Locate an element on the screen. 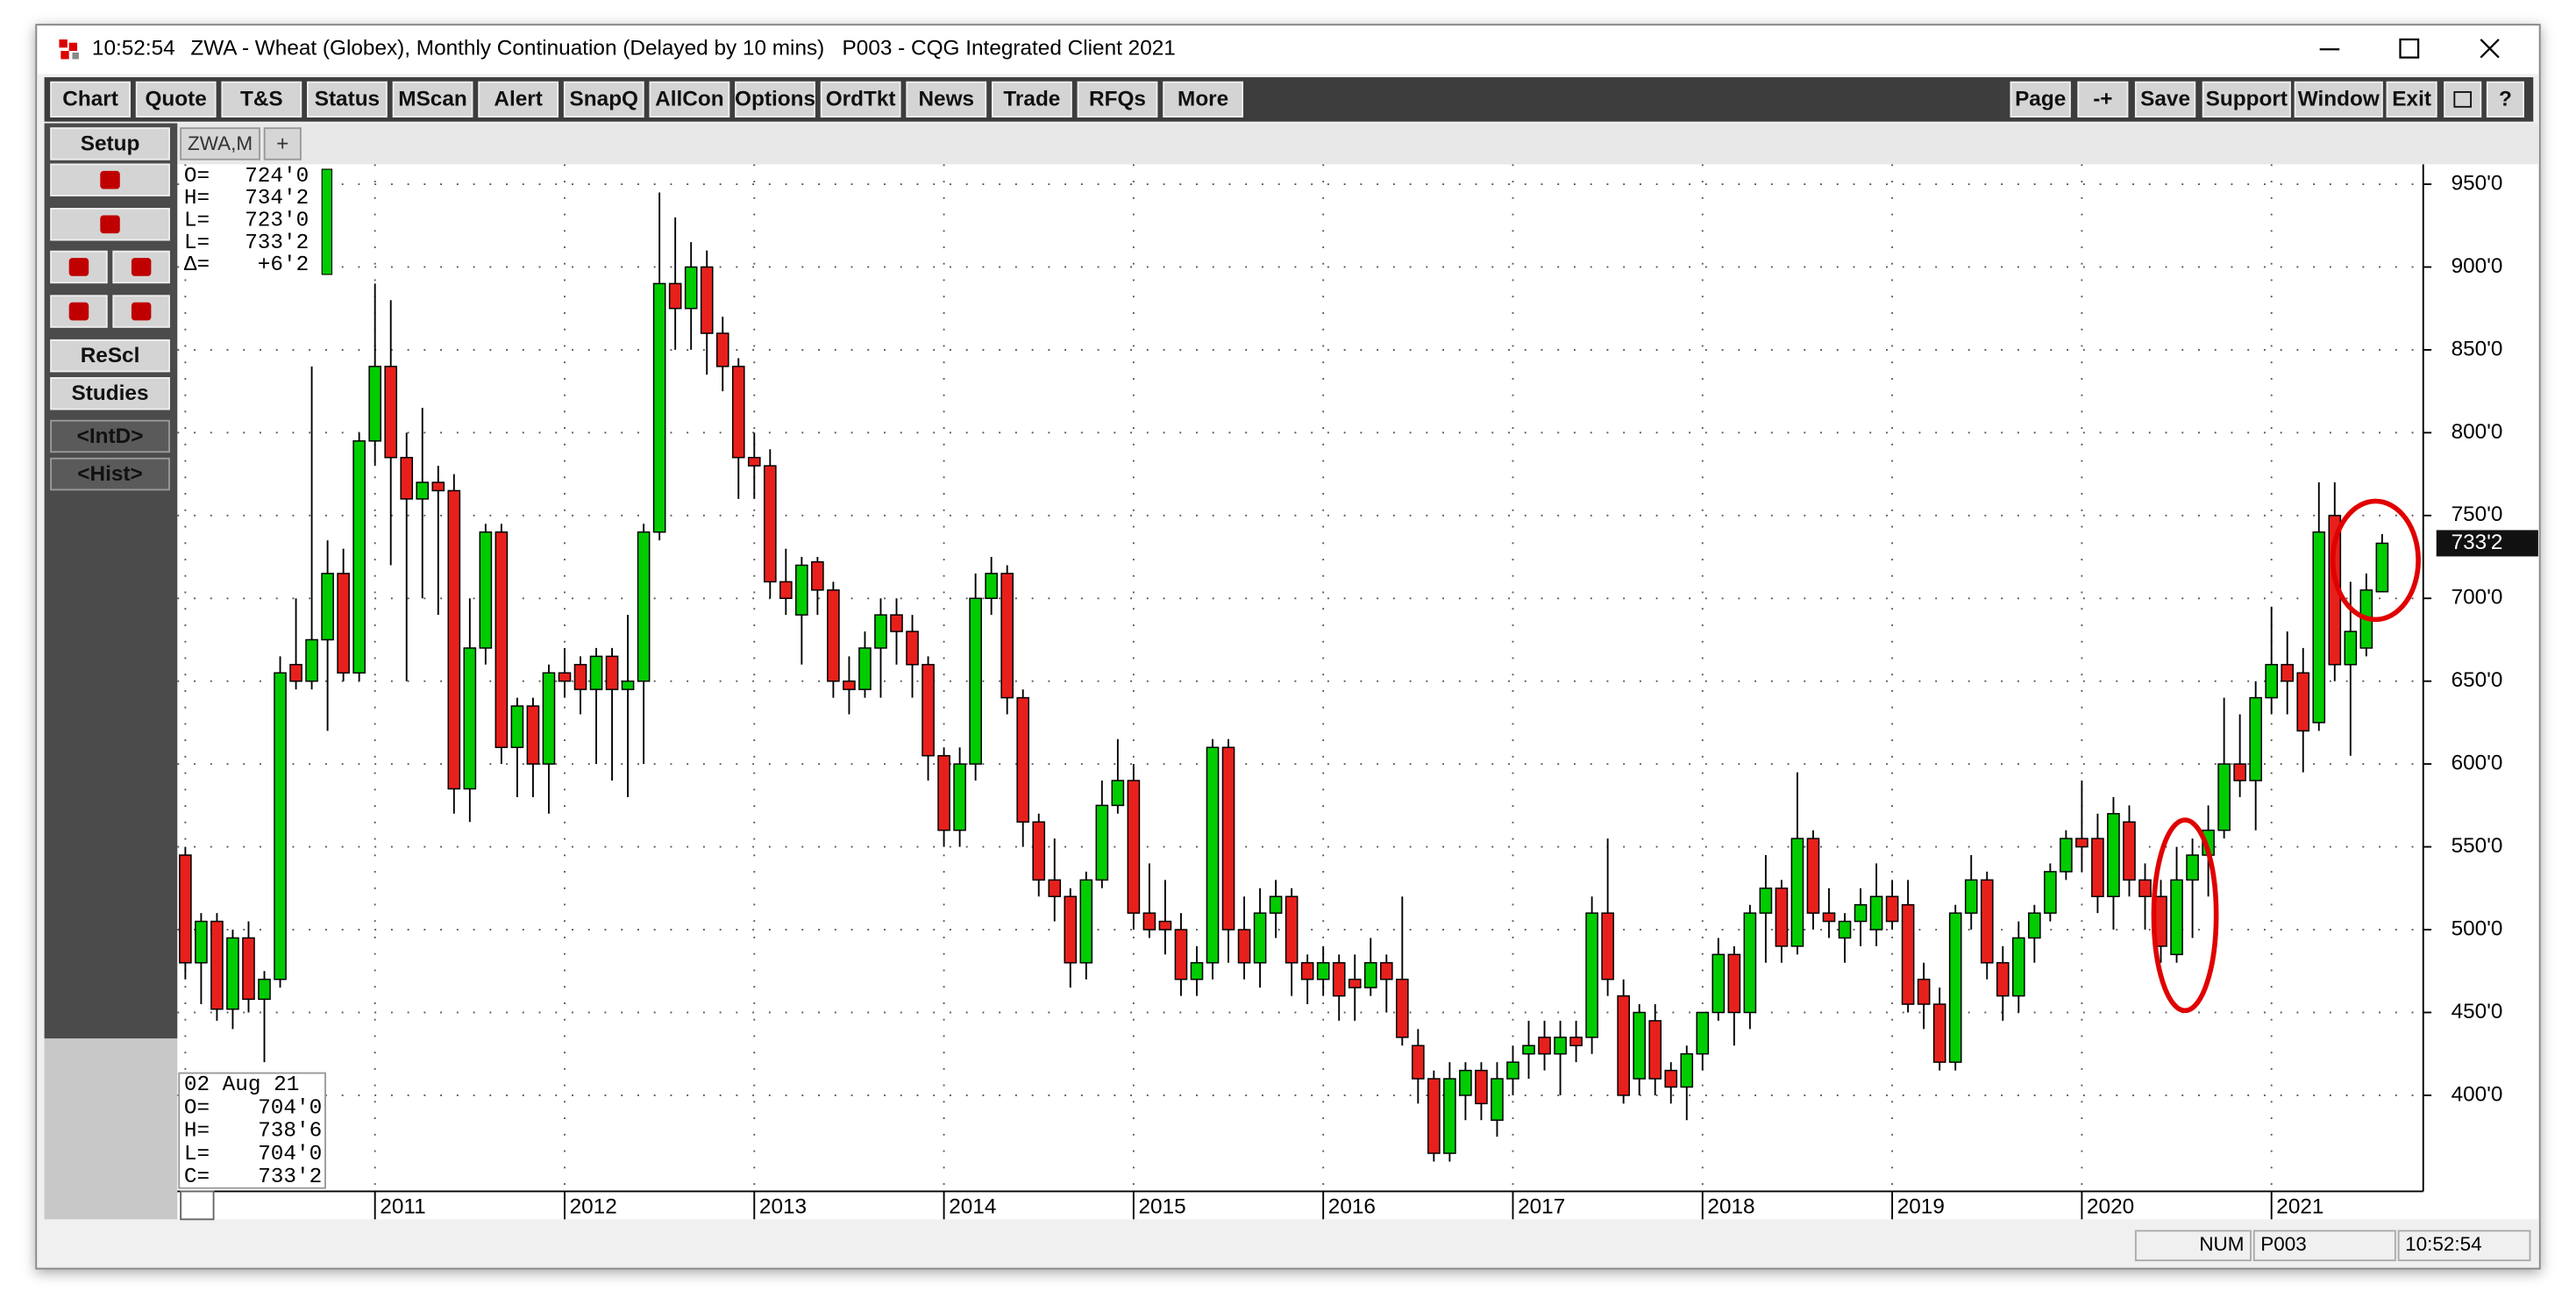 This screenshot has width=2576, height=1312. x-tick-label: 2018 is located at coordinates (1730, 1207).